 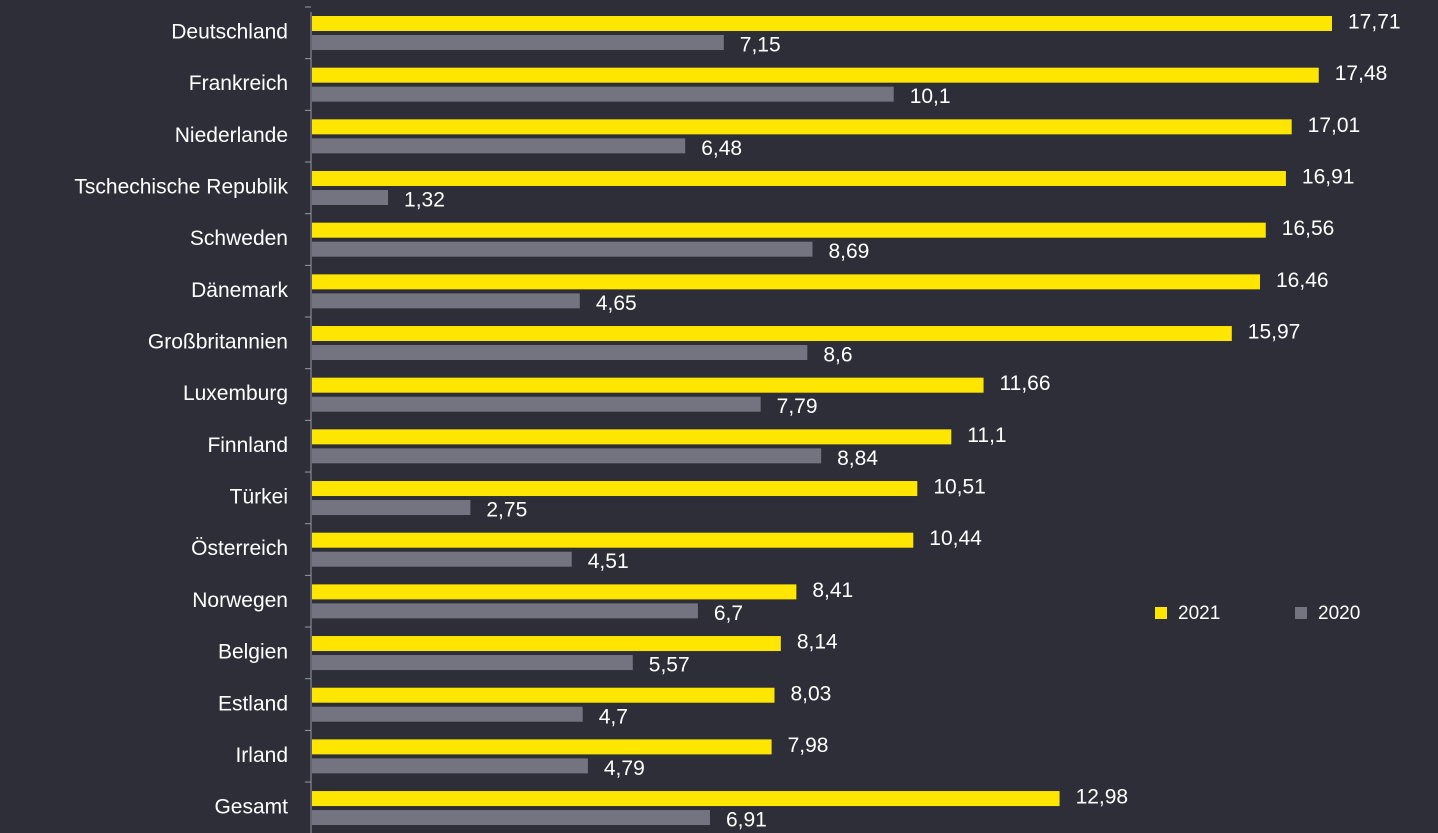 What do you see at coordinates (239, 548) in the screenshot?
I see `category-label: Österreich` at bounding box center [239, 548].